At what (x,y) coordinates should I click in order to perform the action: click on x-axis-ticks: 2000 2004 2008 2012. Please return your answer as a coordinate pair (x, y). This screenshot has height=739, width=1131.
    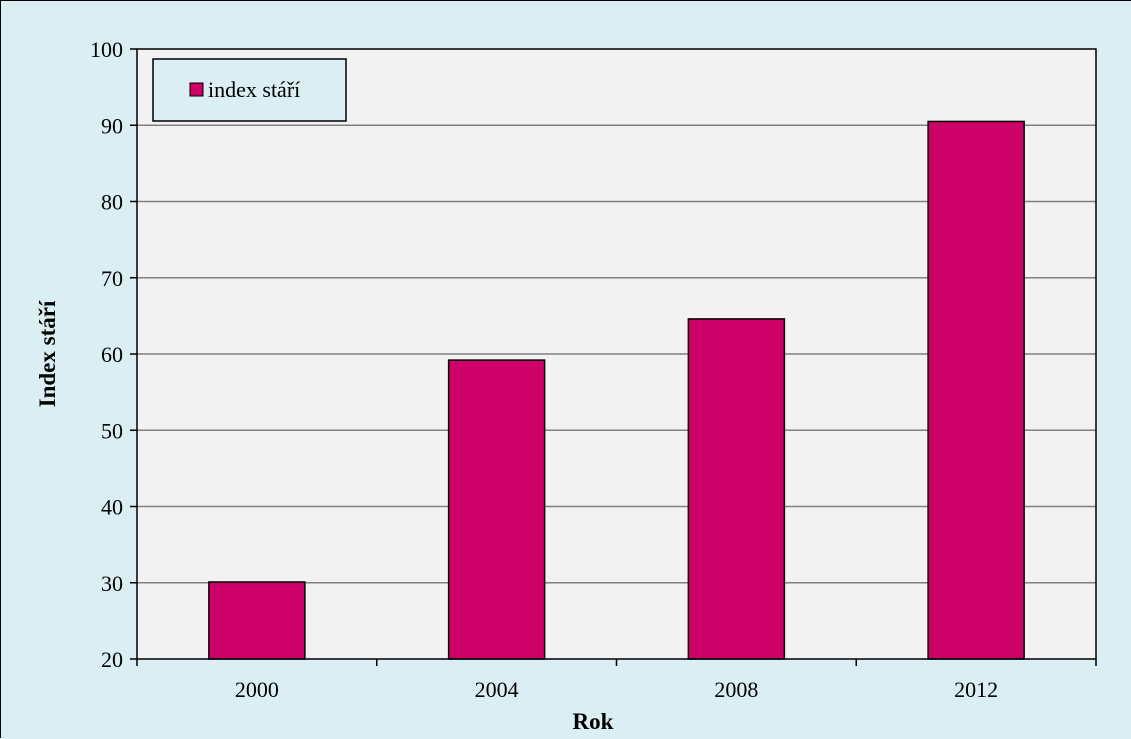
    Looking at the image, I should click on (616, 680).